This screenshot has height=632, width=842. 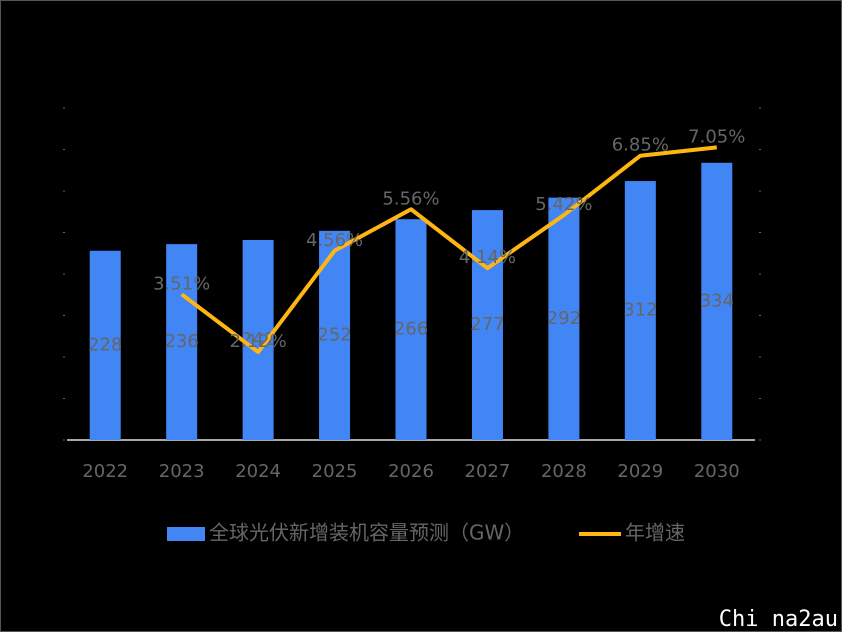 What do you see at coordinates (640, 471) in the screenshot?
I see `x-tick-label: 2029` at bounding box center [640, 471].